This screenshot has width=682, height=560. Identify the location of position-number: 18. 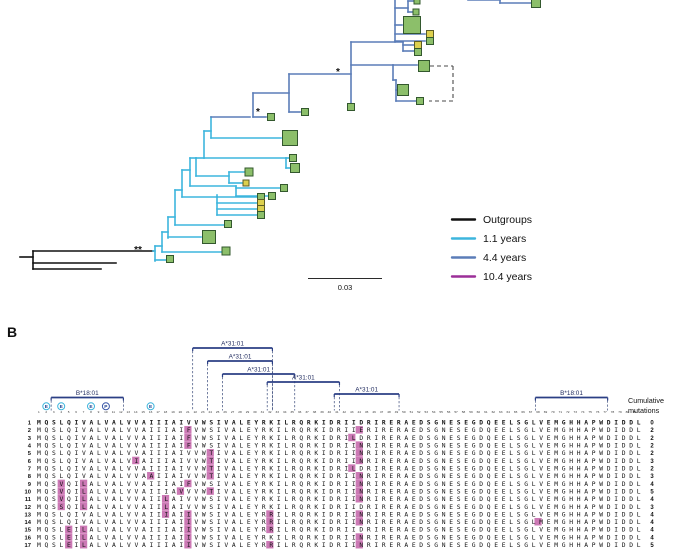
(166, 412).